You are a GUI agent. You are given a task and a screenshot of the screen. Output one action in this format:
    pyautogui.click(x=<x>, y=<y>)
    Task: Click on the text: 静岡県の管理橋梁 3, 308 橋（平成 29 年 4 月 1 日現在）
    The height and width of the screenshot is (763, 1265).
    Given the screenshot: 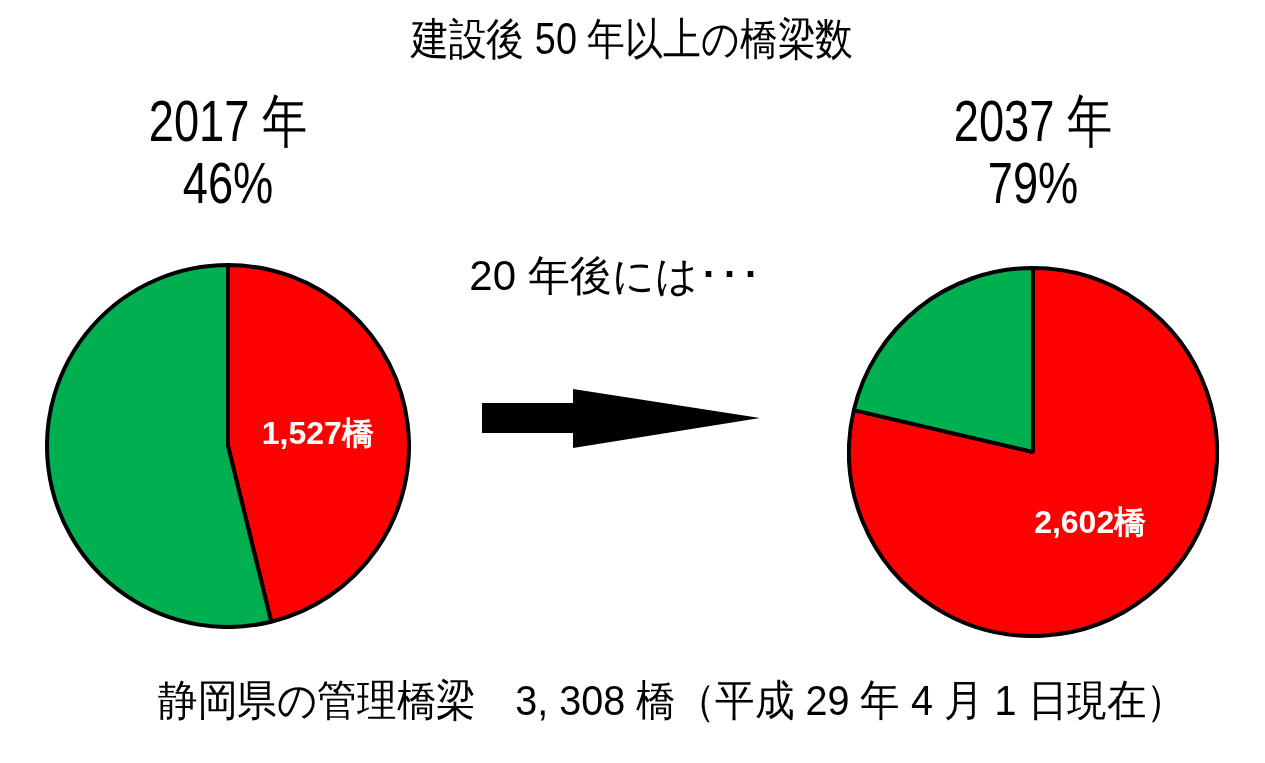 What is the action you would take?
    pyautogui.click(x=672, y=701)
    